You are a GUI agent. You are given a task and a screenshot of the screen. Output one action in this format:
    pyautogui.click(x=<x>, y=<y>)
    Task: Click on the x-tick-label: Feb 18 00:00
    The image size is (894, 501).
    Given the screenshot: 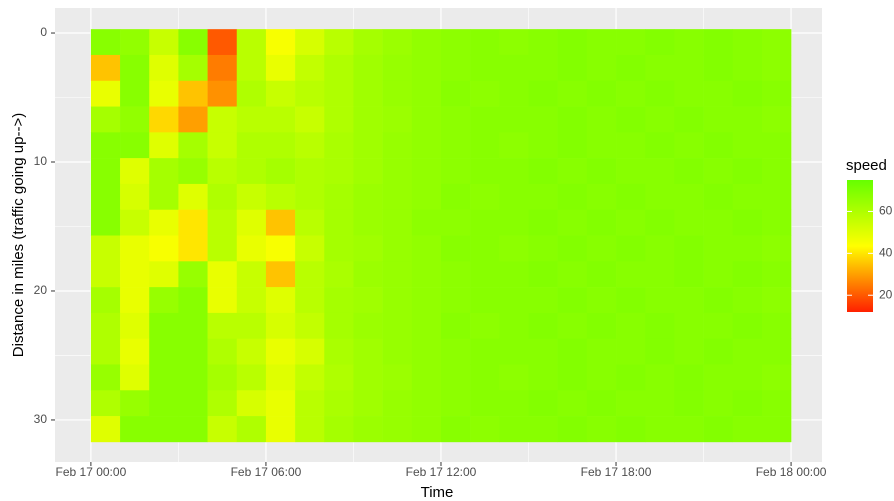 What is the action you would take?
    pyautogui.click(x=791, y=472)
    